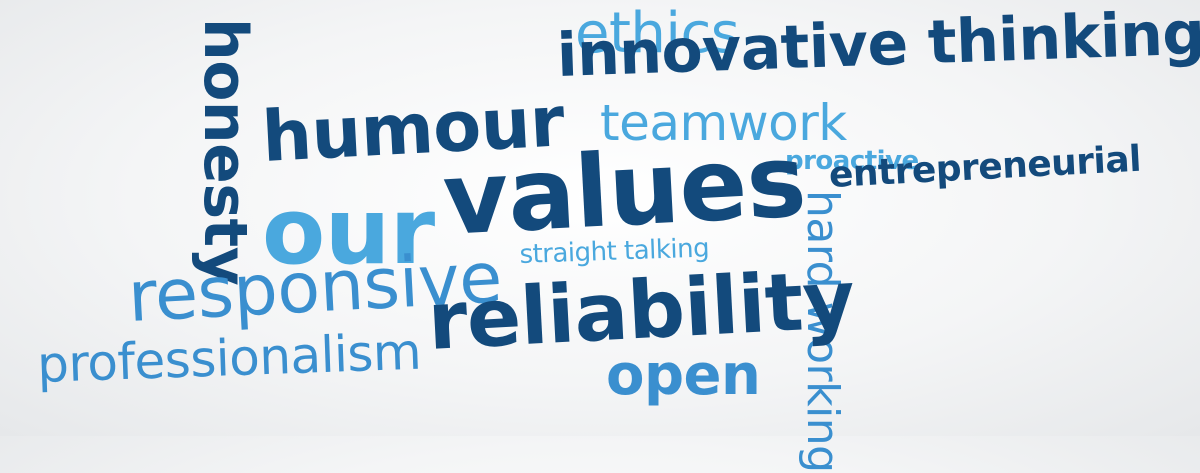 The image size is (1200, 473). I want to click on word-proactive: proactive, so click(852, 161).